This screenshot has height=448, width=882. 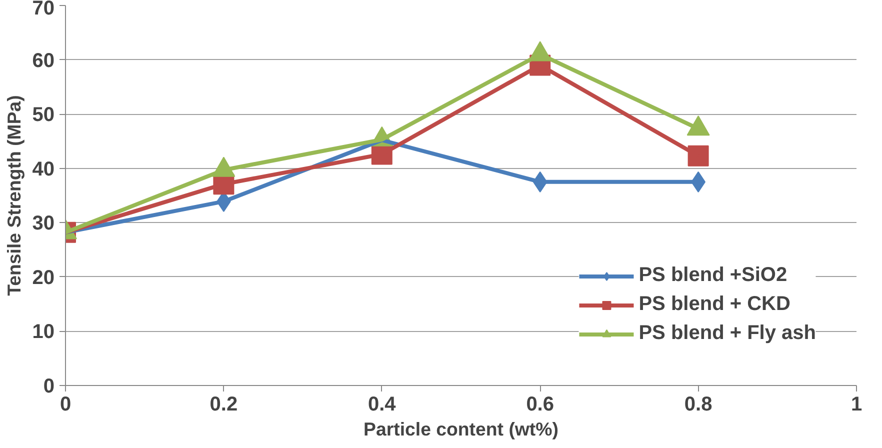 What do you see at coordinates (713, 275) in the screenshot?
I see `legend-label: PS blend +SiO2` at bounding box center [713, 275].